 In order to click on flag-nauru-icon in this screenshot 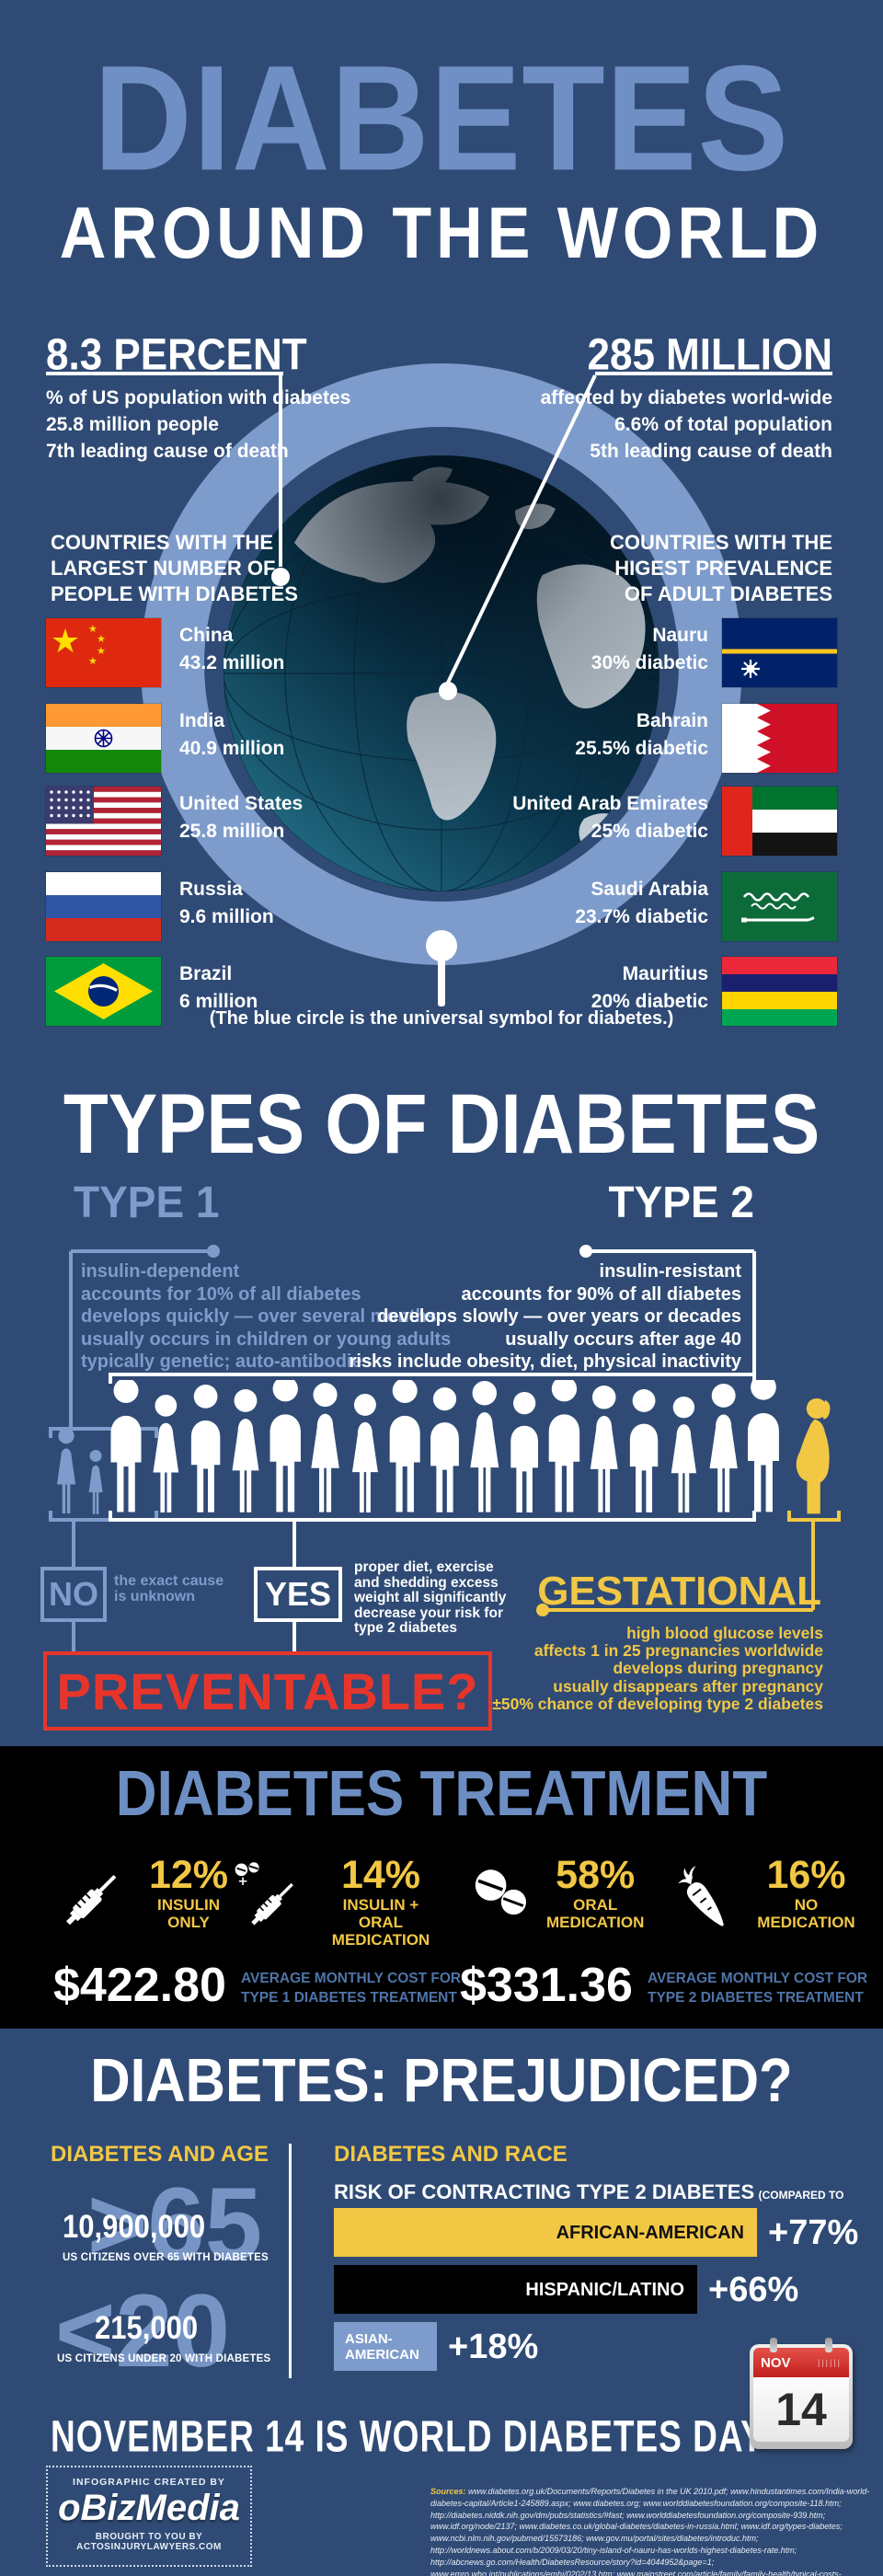, I will do `click(779, 652)`.